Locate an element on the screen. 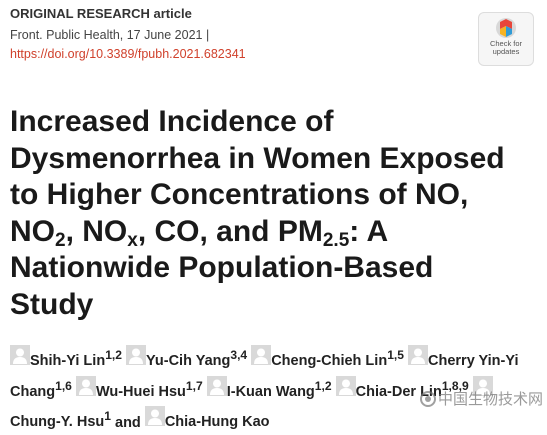 This screenshot has height=435, width=547. author-name: Yu-Cih Yang is located at coordinates (188, 360).